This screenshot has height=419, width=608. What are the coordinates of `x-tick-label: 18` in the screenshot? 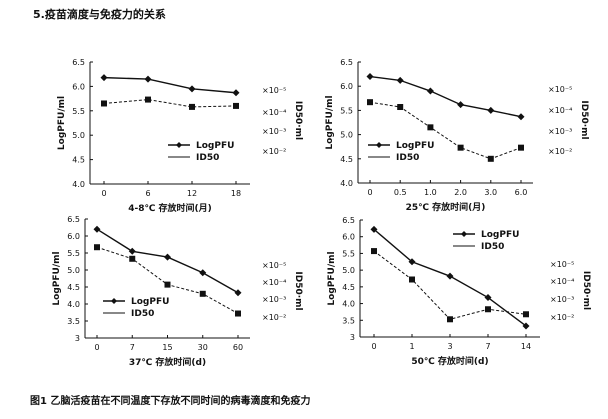 It's located at (236, 193).